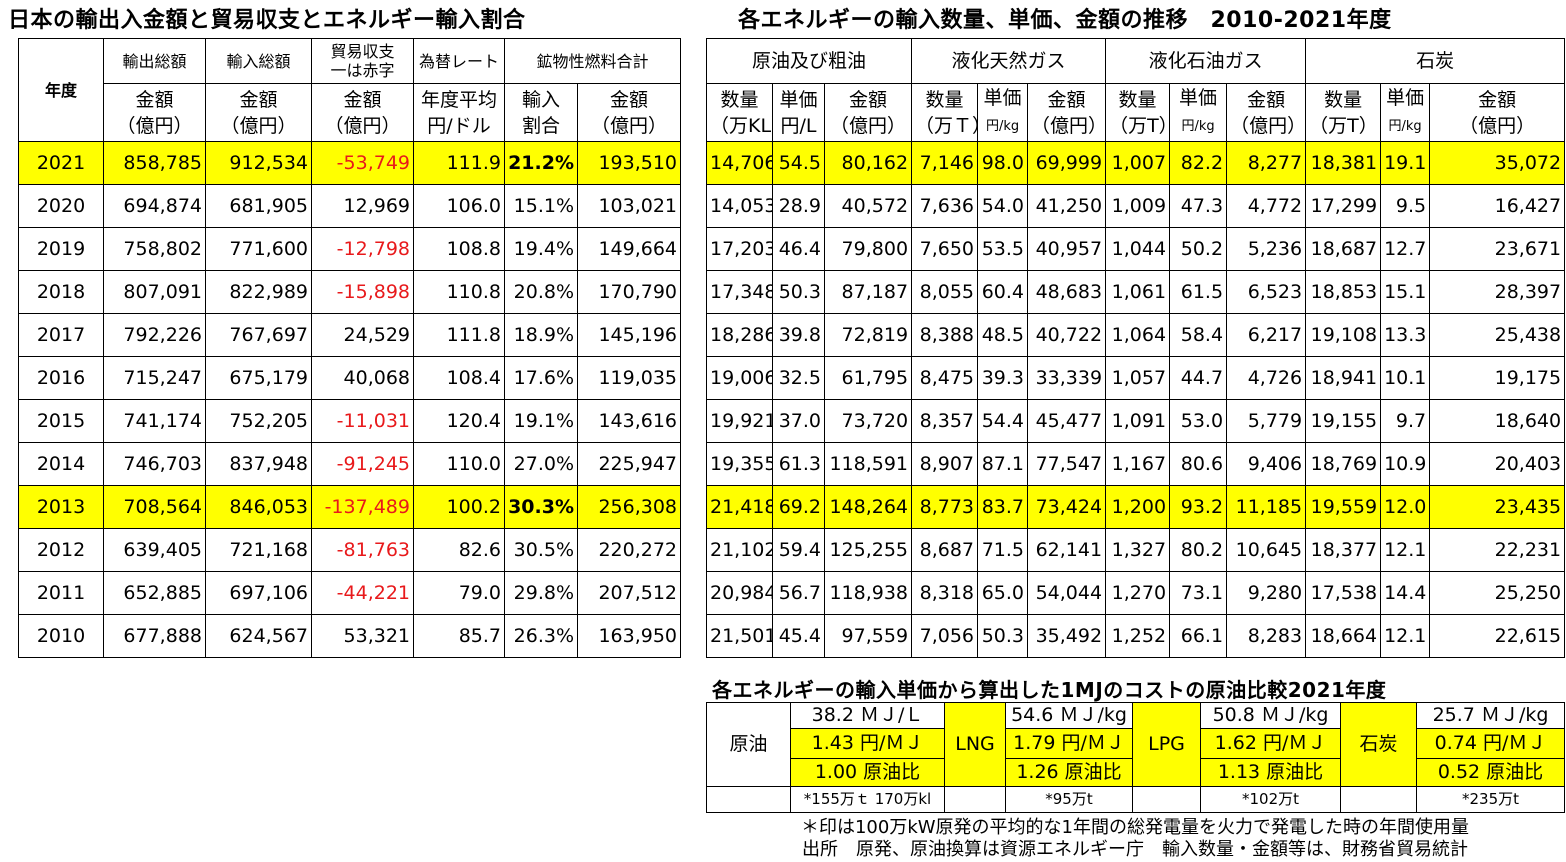 This screenshot has height=862, width=1566. I want to click on data-cell: 12.0, so click(1405, 507).